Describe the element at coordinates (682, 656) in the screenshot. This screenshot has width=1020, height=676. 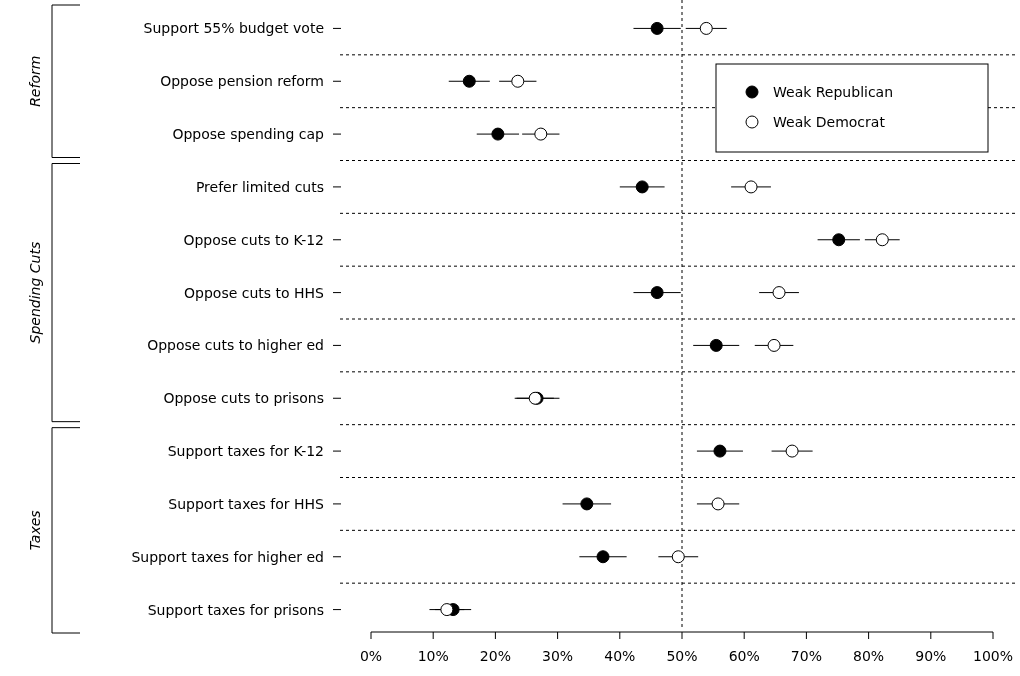
I see `x-tick-label: 50%` at that location.